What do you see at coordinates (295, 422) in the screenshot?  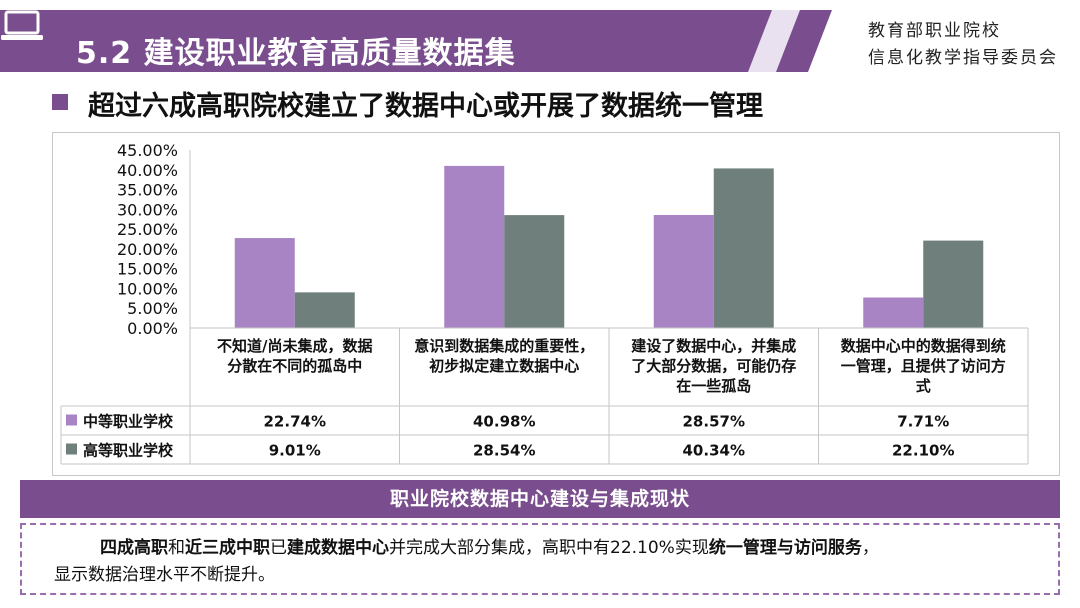 I see `data-value-1-1: 22.74%` at bounding box center [295, 422].